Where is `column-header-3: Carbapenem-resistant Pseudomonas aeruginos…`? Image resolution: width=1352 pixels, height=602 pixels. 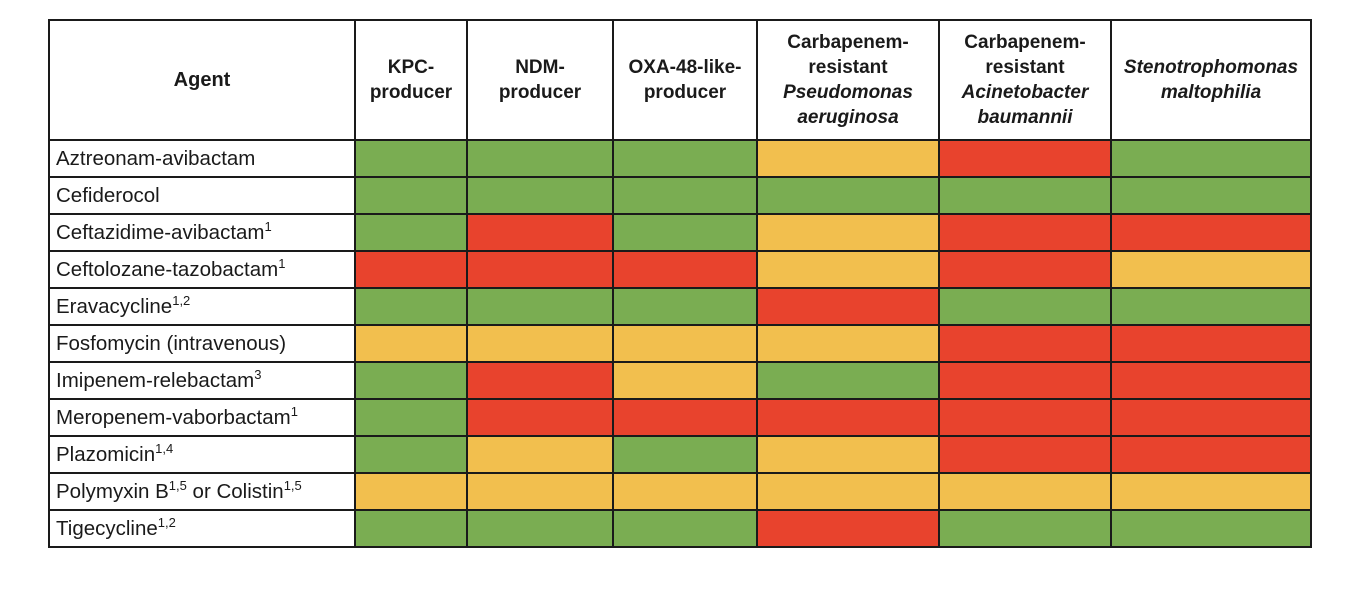 column-header-3: Carbapenem-resistant Pseudomonas aeruginos… is located at coordinates (848, 80).